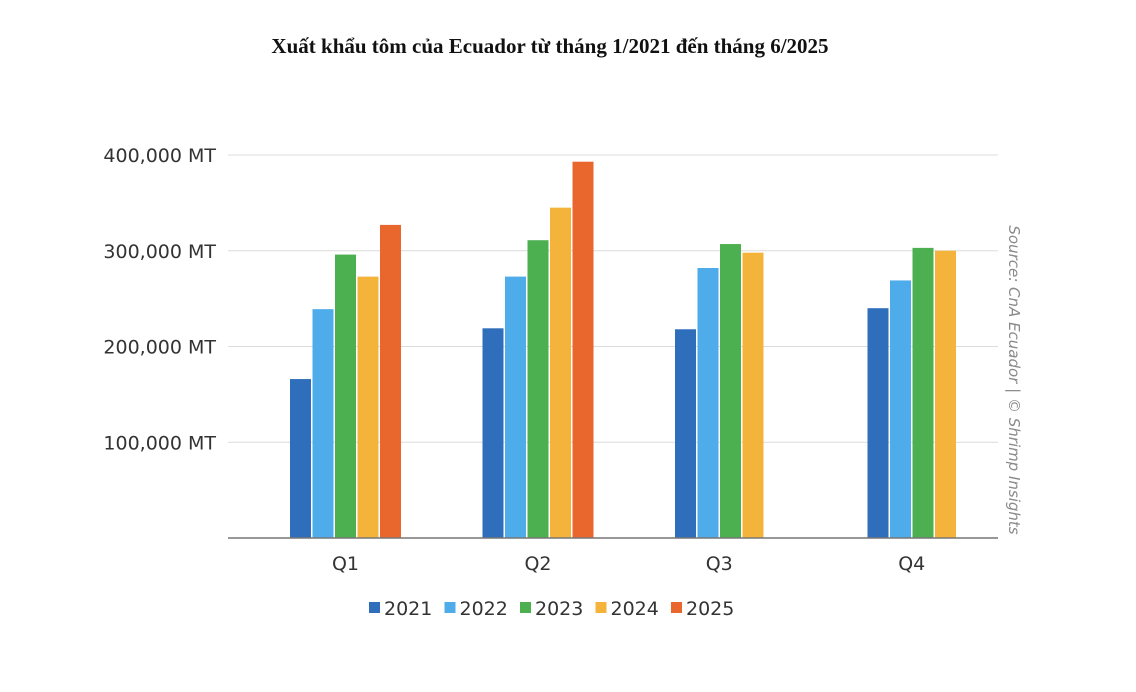  Describe the element at coordinates (368, 407) in the screenshot. I see `bar-q1-2024` at that location.